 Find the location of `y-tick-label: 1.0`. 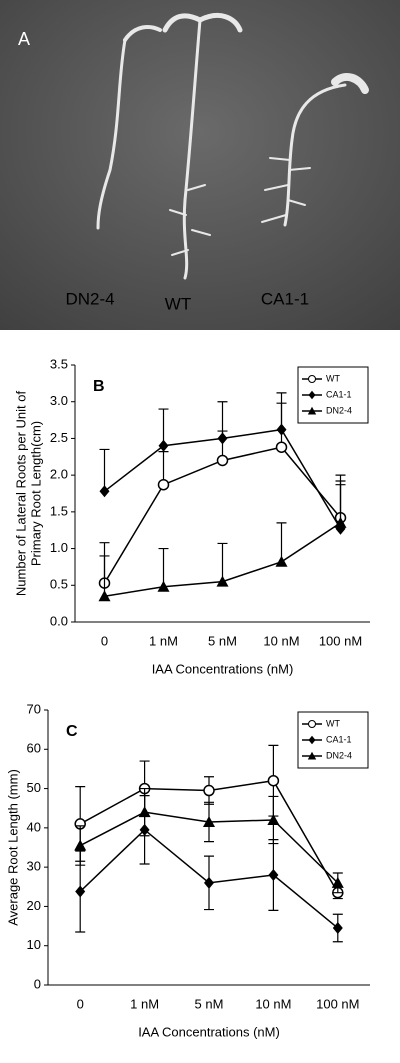

y-tick-label: 1.0 is located at coordinates (59, 547).